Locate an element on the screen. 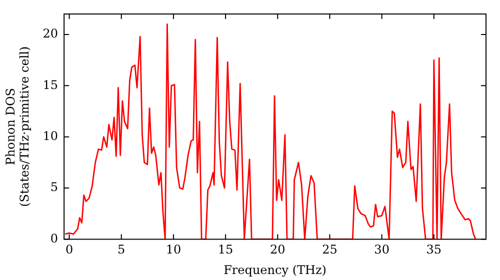 The width and height of the screenshot is (500, 280). x-tick-label: 0 is located at coordinates (69, 249).